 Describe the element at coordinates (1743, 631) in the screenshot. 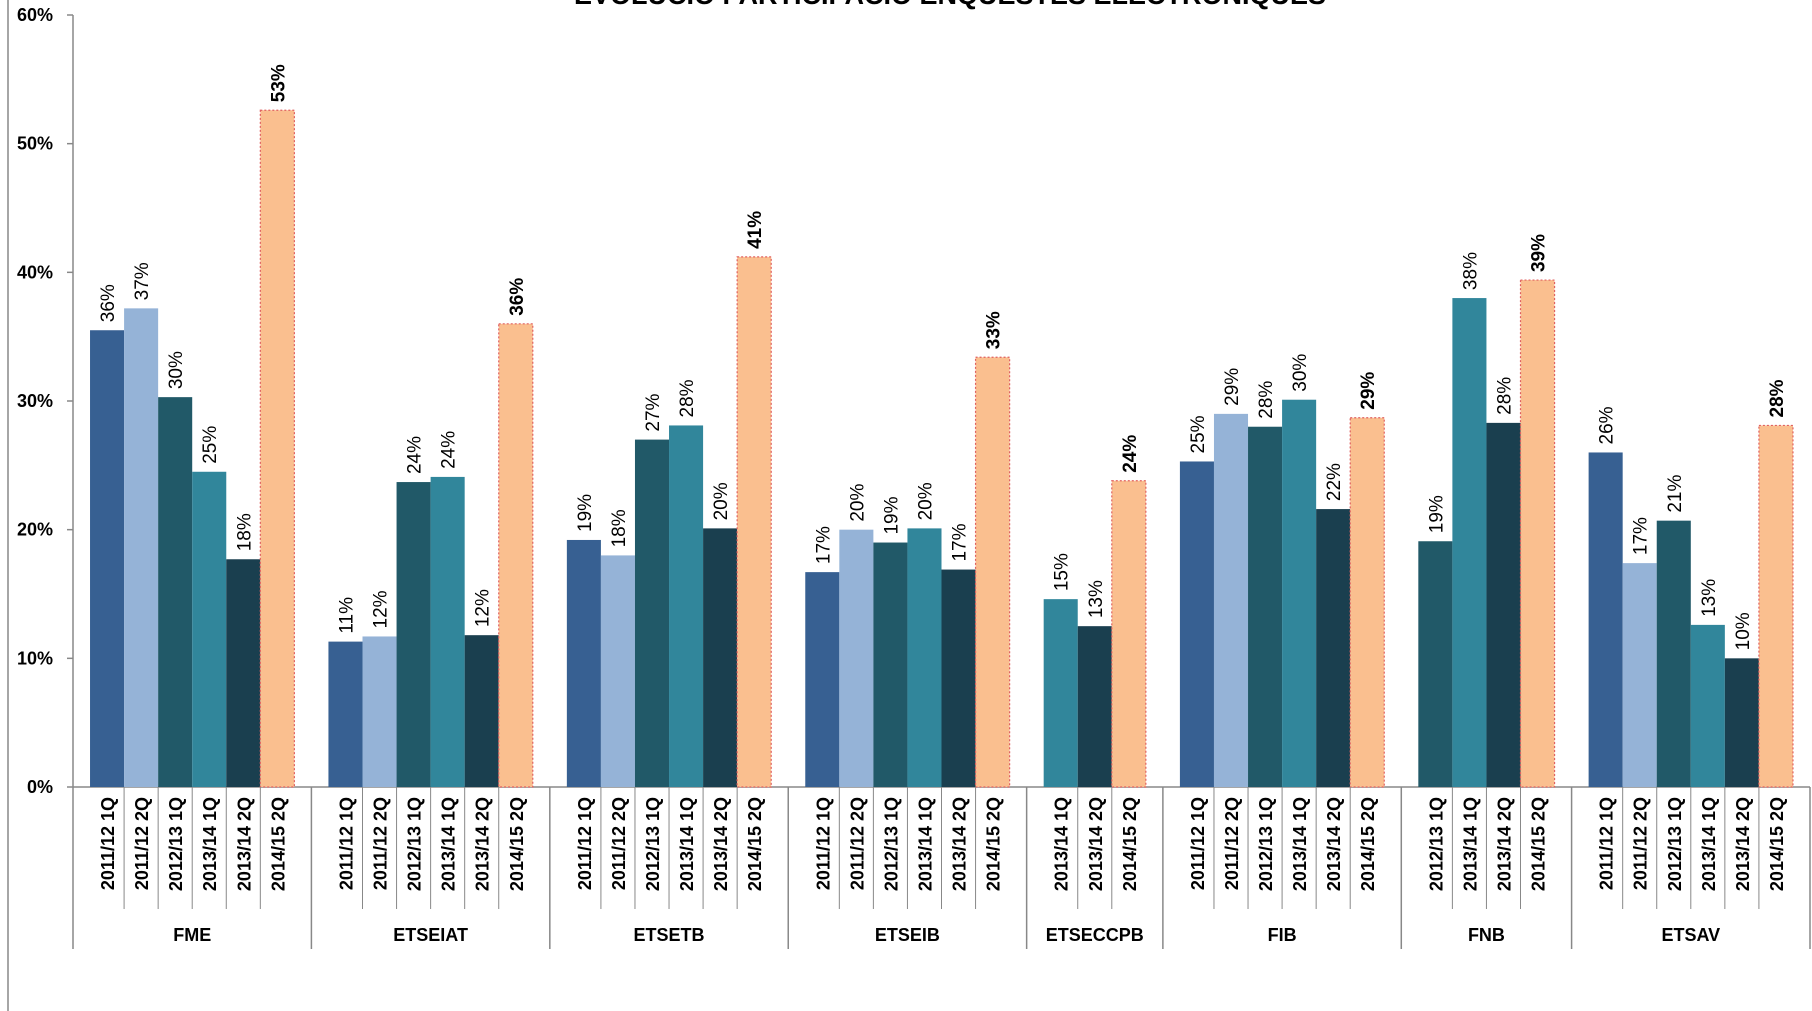

I see `data-label: 10%` at that location.